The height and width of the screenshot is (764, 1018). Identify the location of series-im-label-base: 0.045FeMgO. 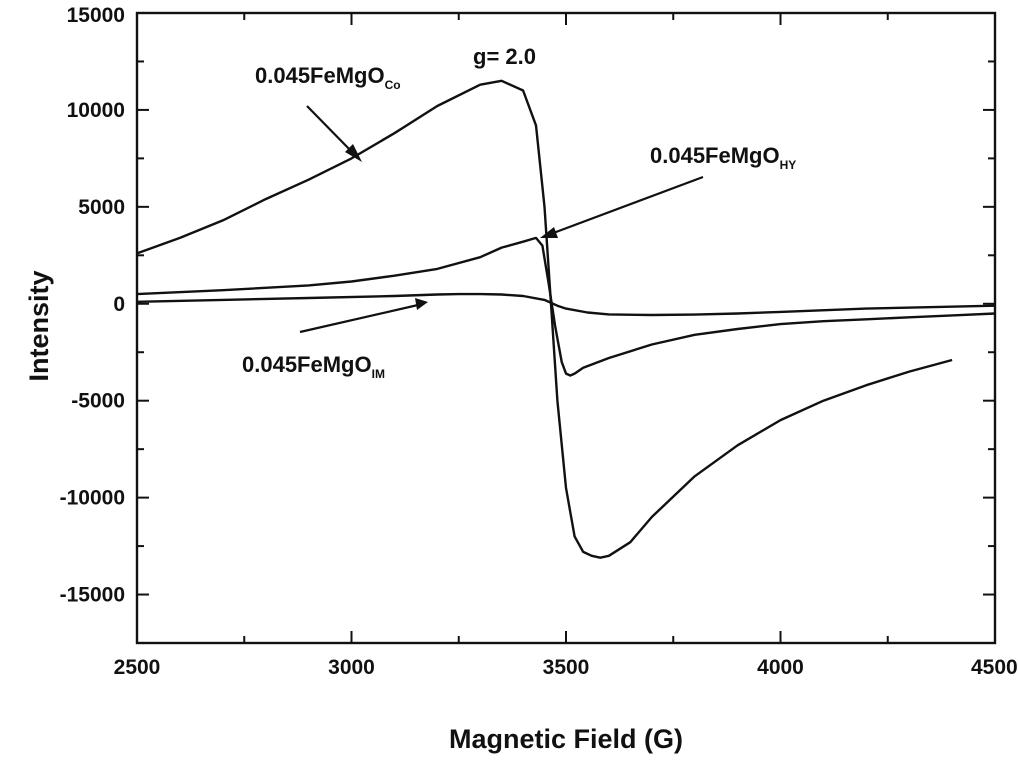
(307, 364).